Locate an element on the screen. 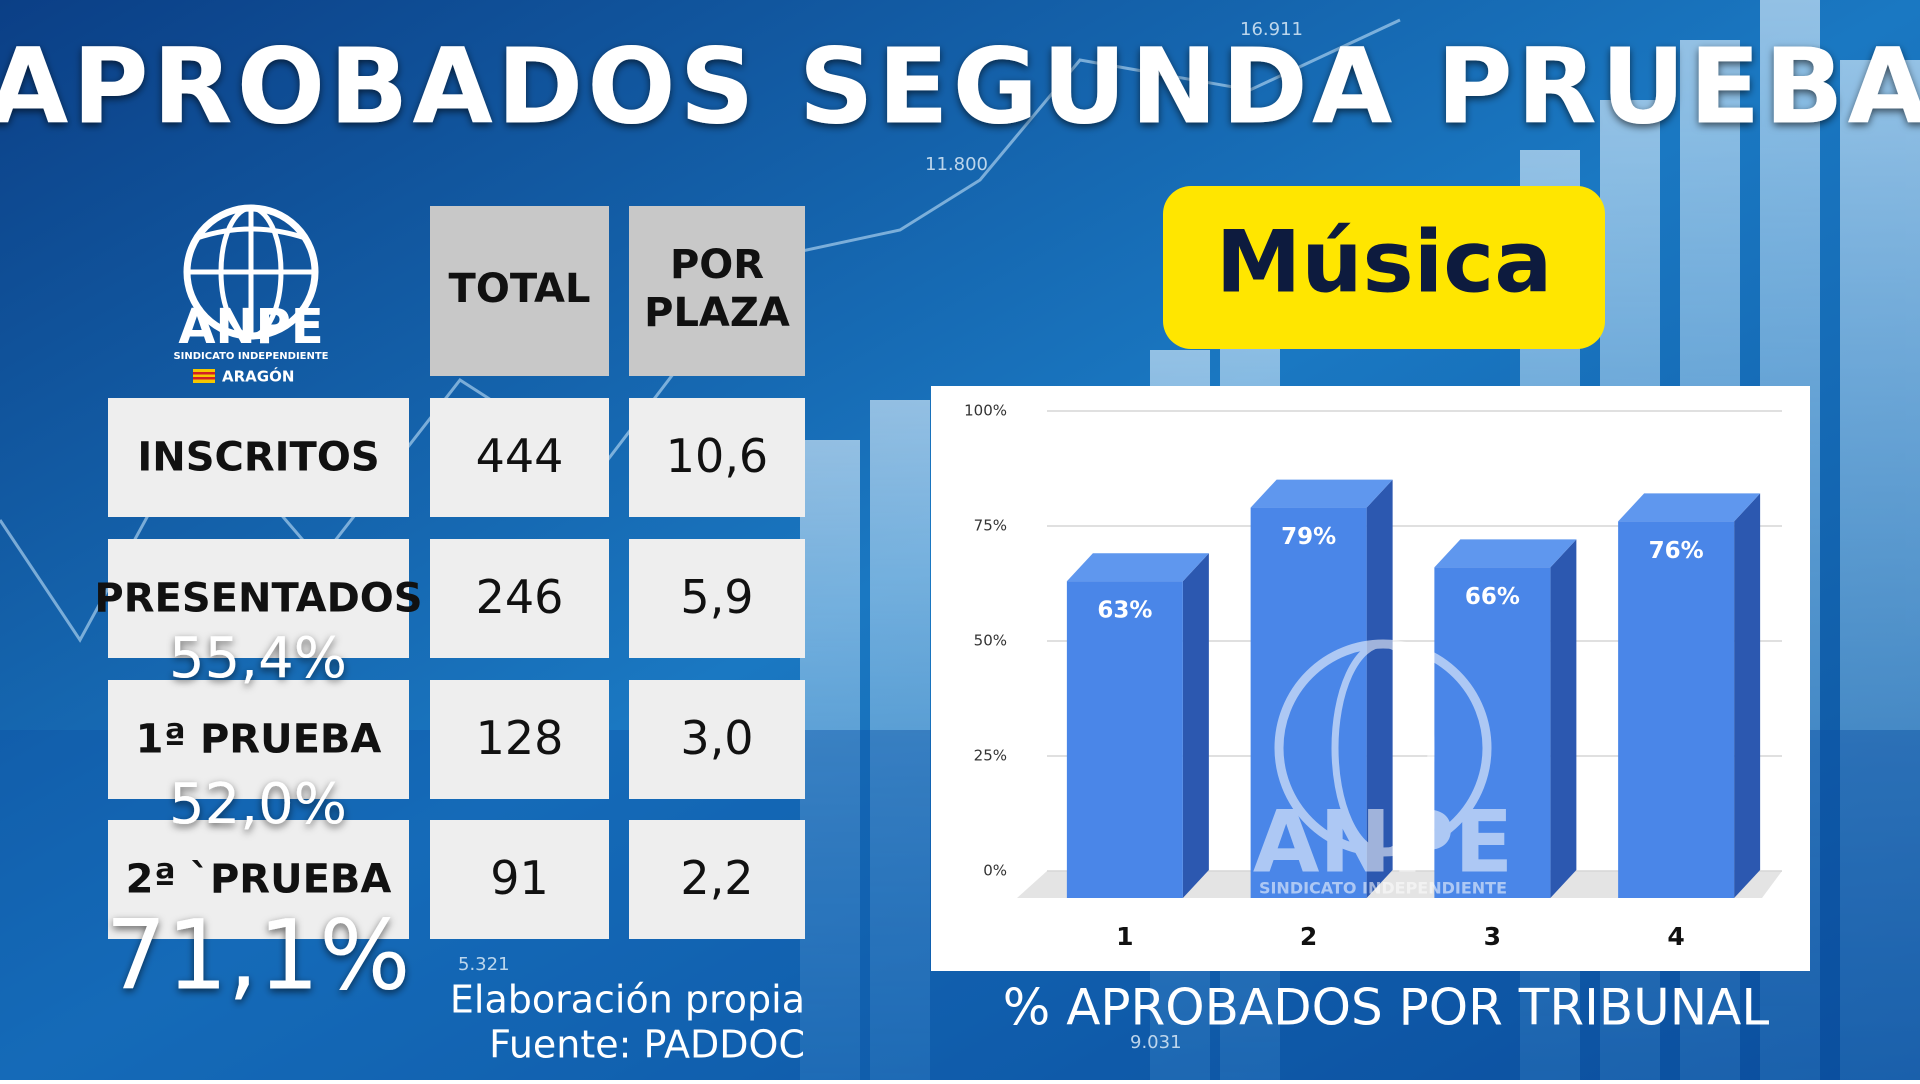 This screenshot has height=1084, width=1920. background-label: 16.911 is located at coordinates (1271, 29).